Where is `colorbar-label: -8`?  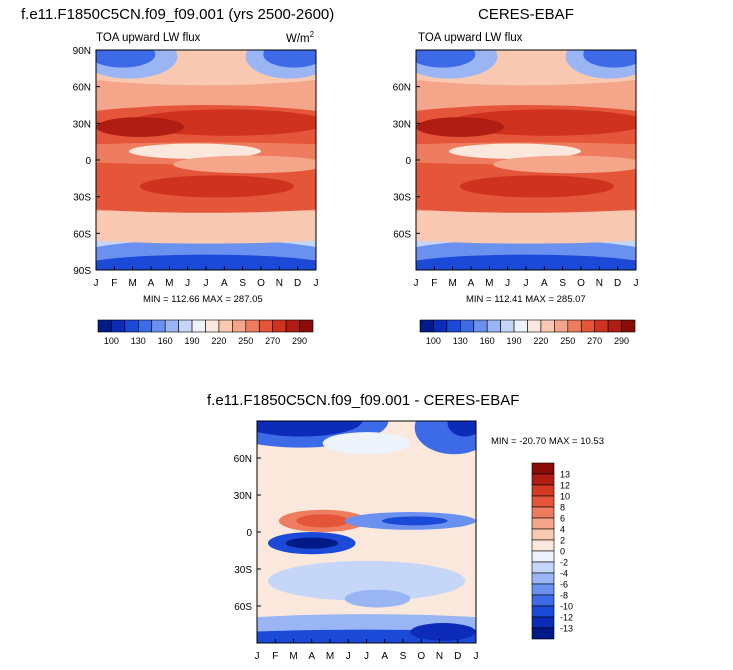
colorbar-label: -8 is located at coordinates (564, 596).